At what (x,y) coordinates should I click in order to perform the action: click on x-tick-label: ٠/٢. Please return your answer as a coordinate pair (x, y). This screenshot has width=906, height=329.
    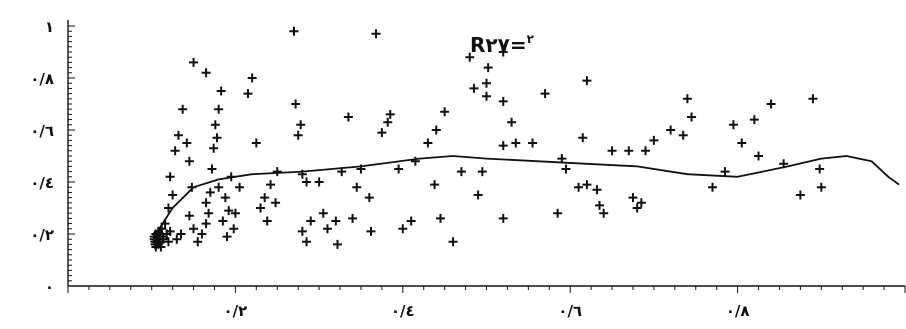
    Looking at the image, I should click on (236, 311).